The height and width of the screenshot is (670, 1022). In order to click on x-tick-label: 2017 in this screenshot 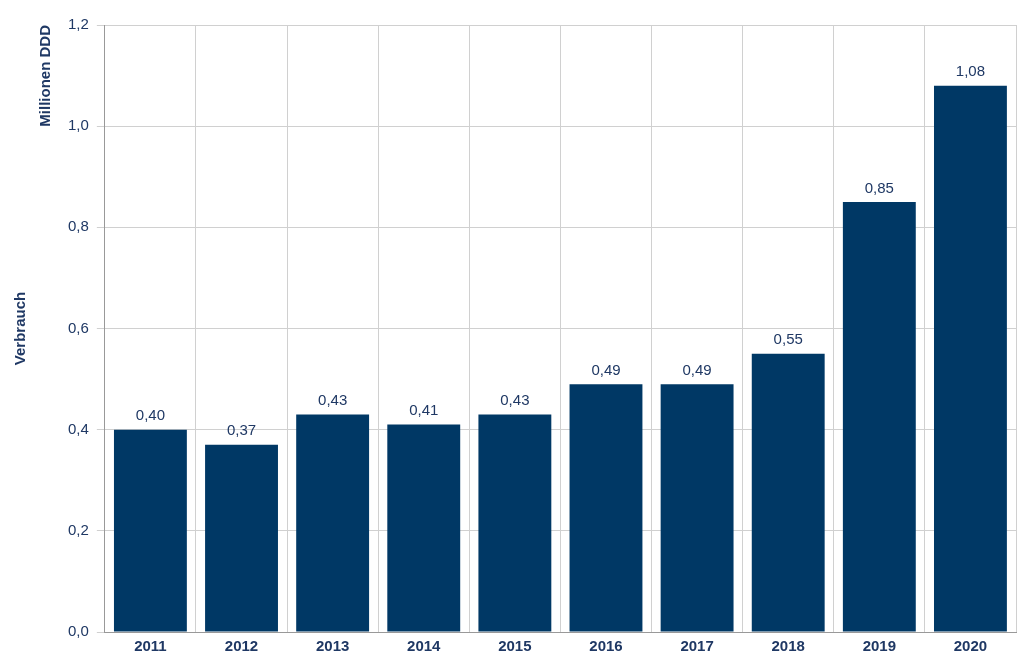, I will do `click(697, 646)`.